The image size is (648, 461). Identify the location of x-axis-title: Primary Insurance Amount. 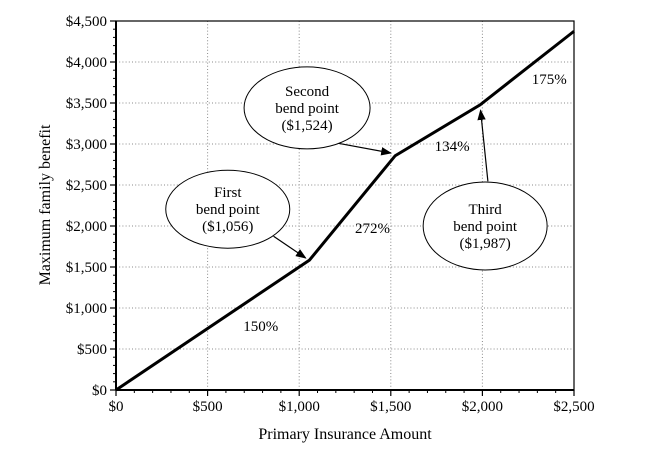
(345, 434).